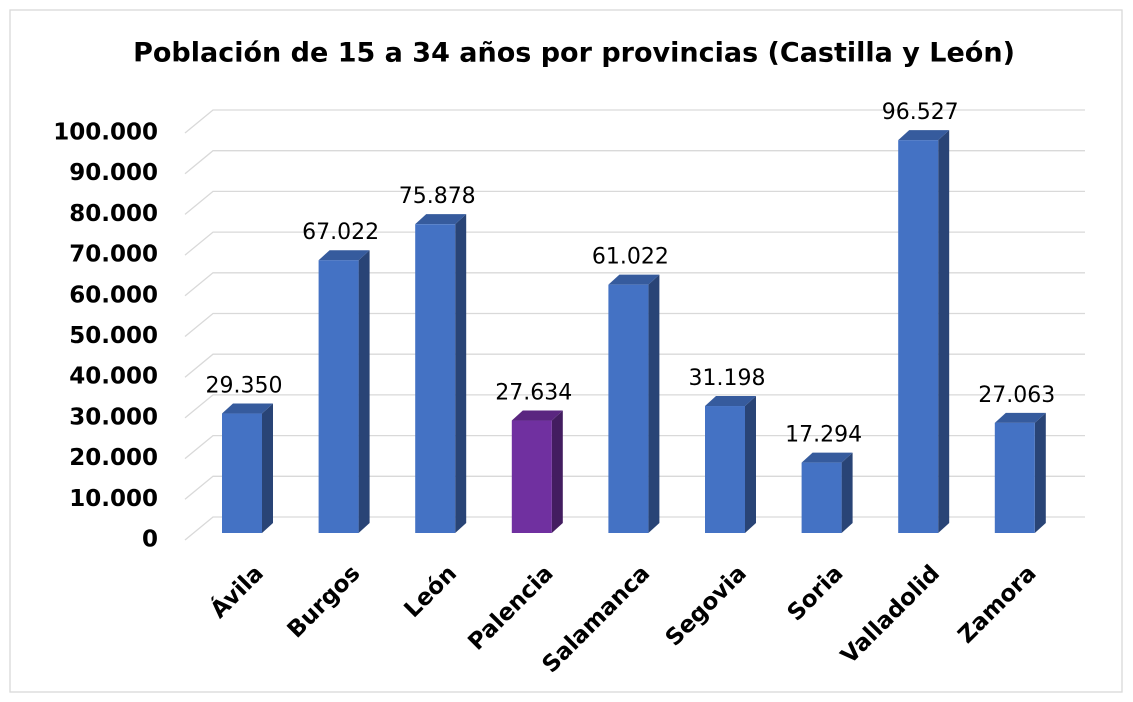 The image size is (1133, 702). I want to click on y-tick-label: 90.000, so click(113, 173).